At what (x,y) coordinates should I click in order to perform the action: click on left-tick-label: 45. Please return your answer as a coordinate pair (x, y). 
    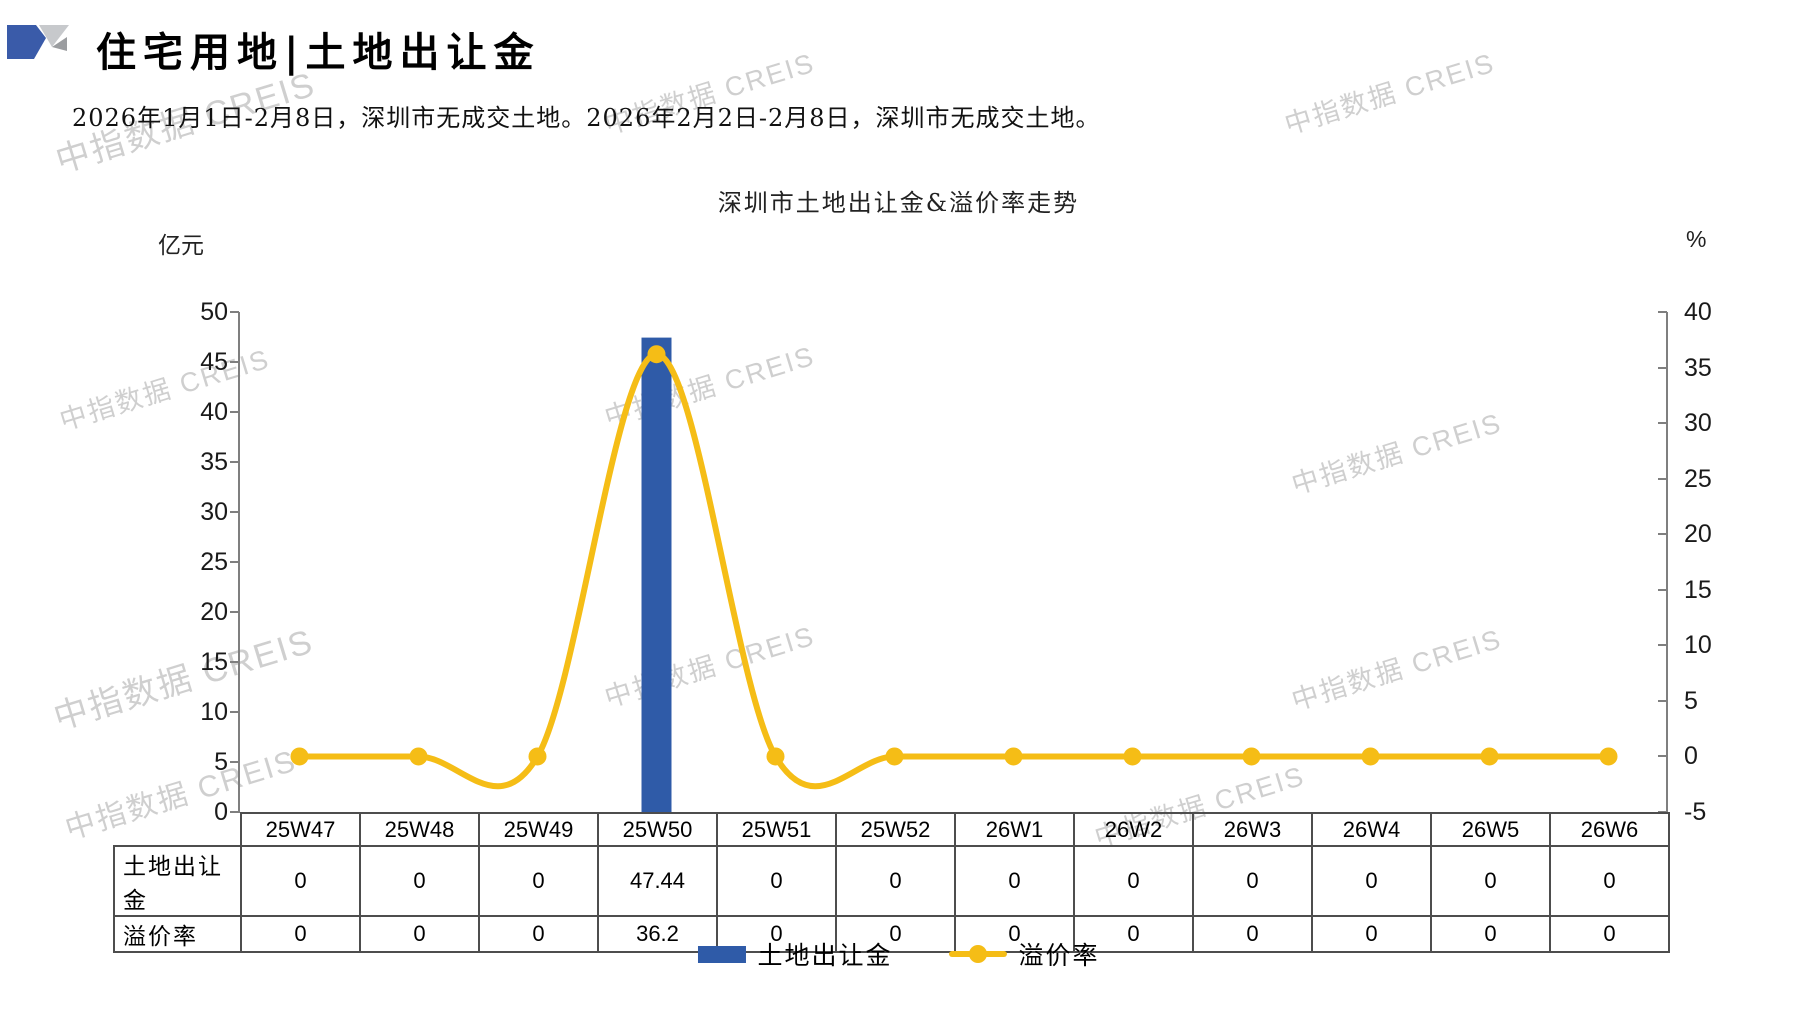
    Looking at the image, I should click on (214, 362).